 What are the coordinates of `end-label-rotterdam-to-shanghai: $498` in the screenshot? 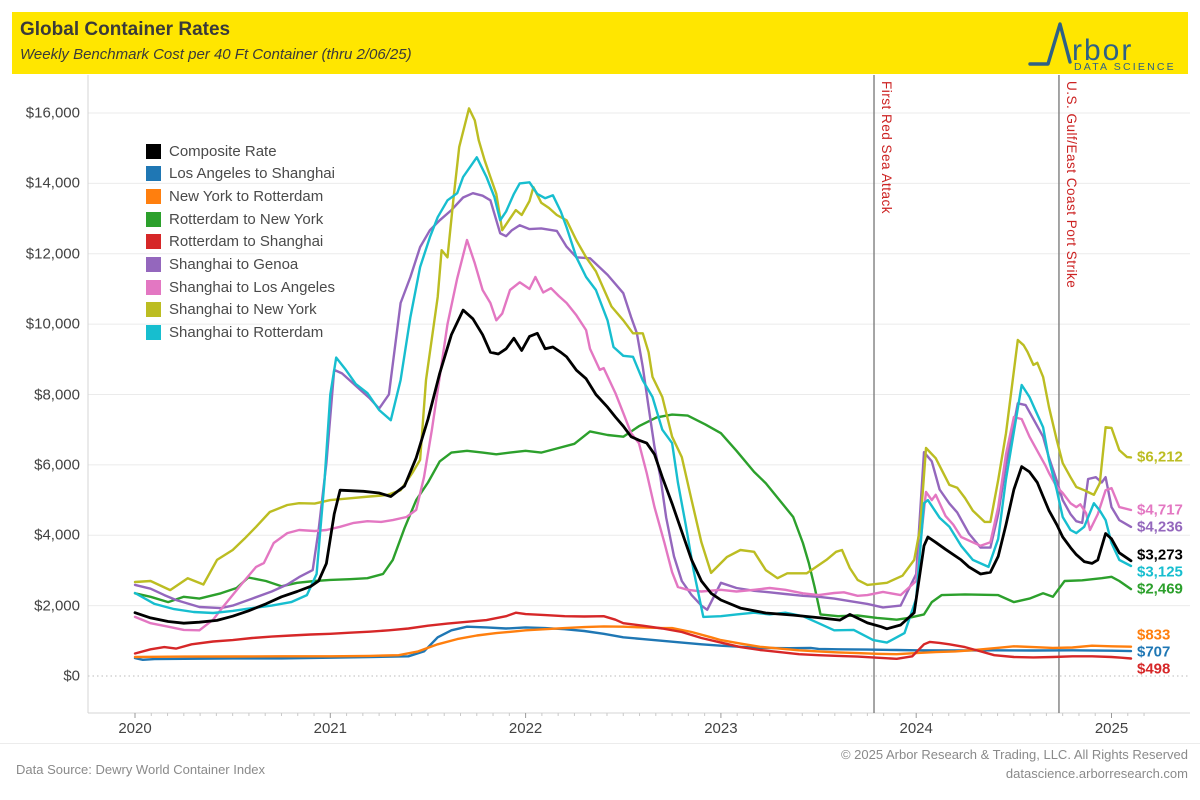 It's located at (1154, 669).